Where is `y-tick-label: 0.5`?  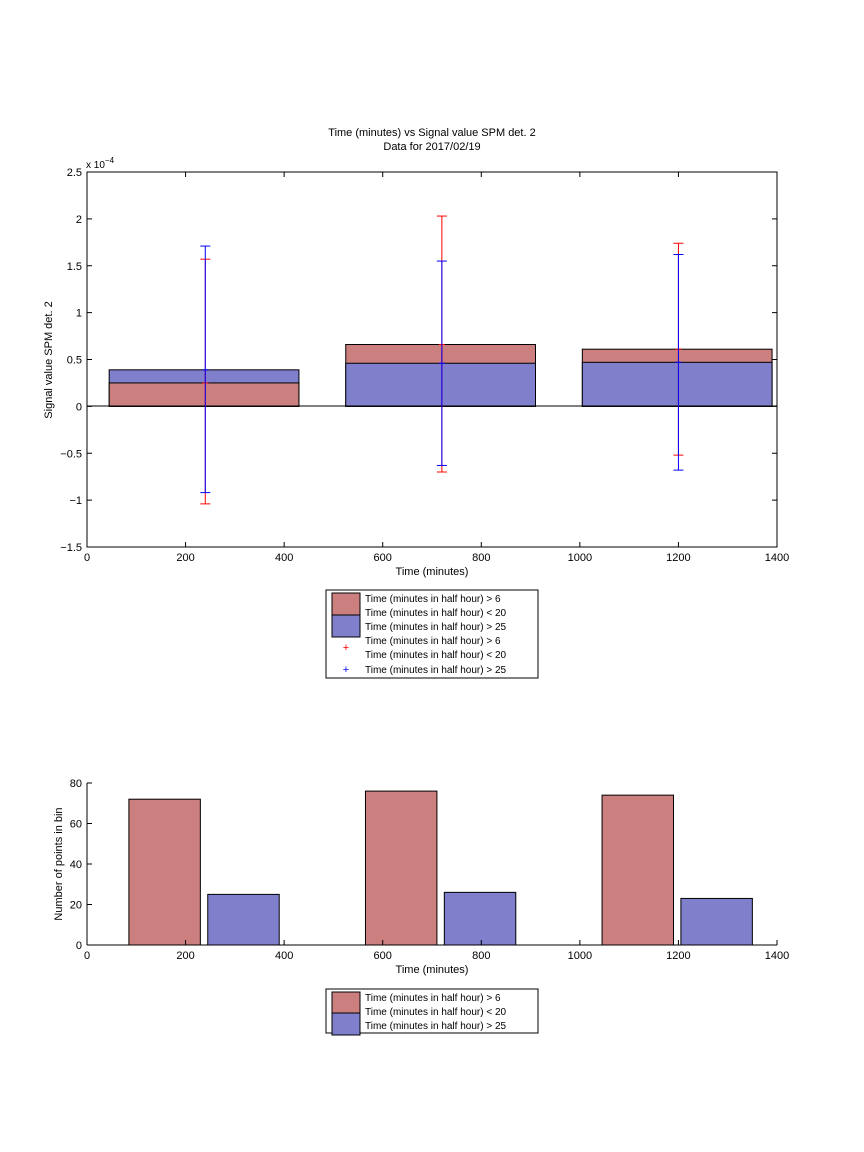
y-tick-label: 0.5 is located at coordinates (74, 361).